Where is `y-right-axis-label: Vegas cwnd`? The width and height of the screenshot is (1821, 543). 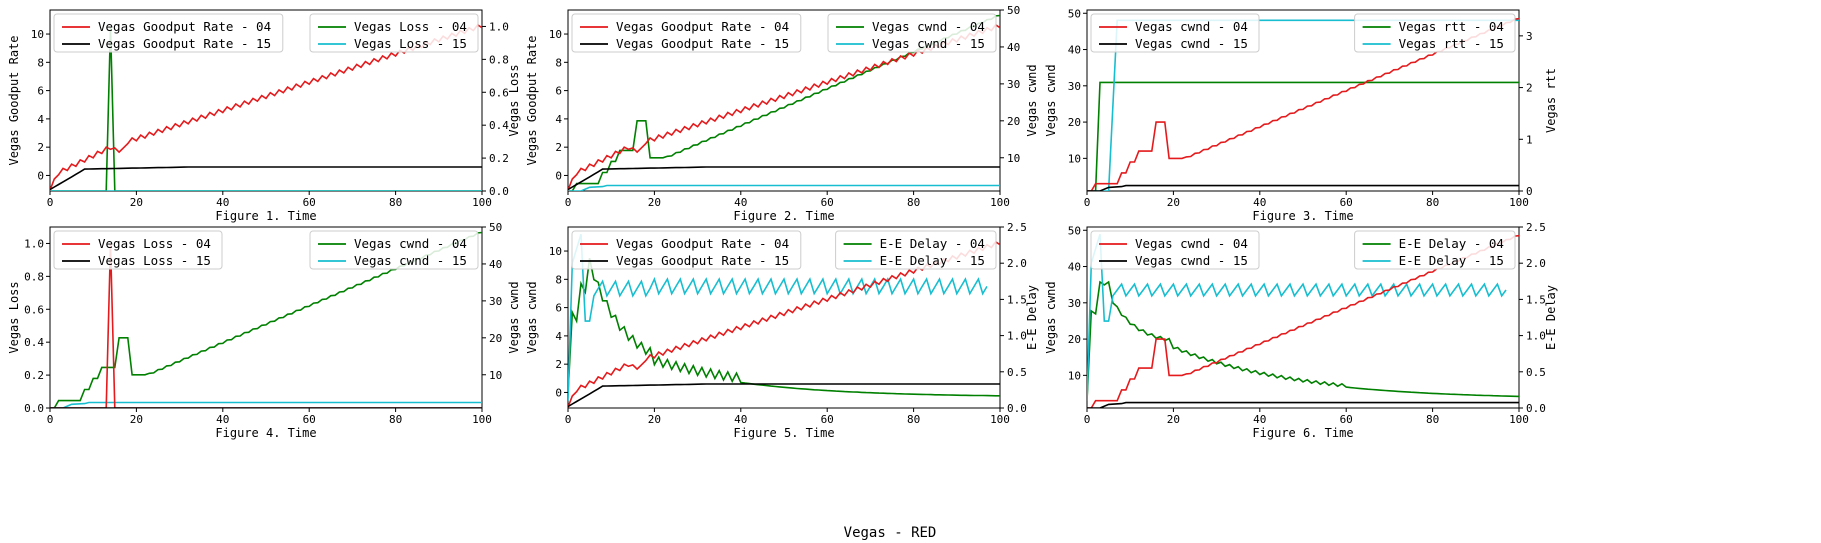 y-right-axis-label: Vegas cwnd is located at coordinates (1032, 100).